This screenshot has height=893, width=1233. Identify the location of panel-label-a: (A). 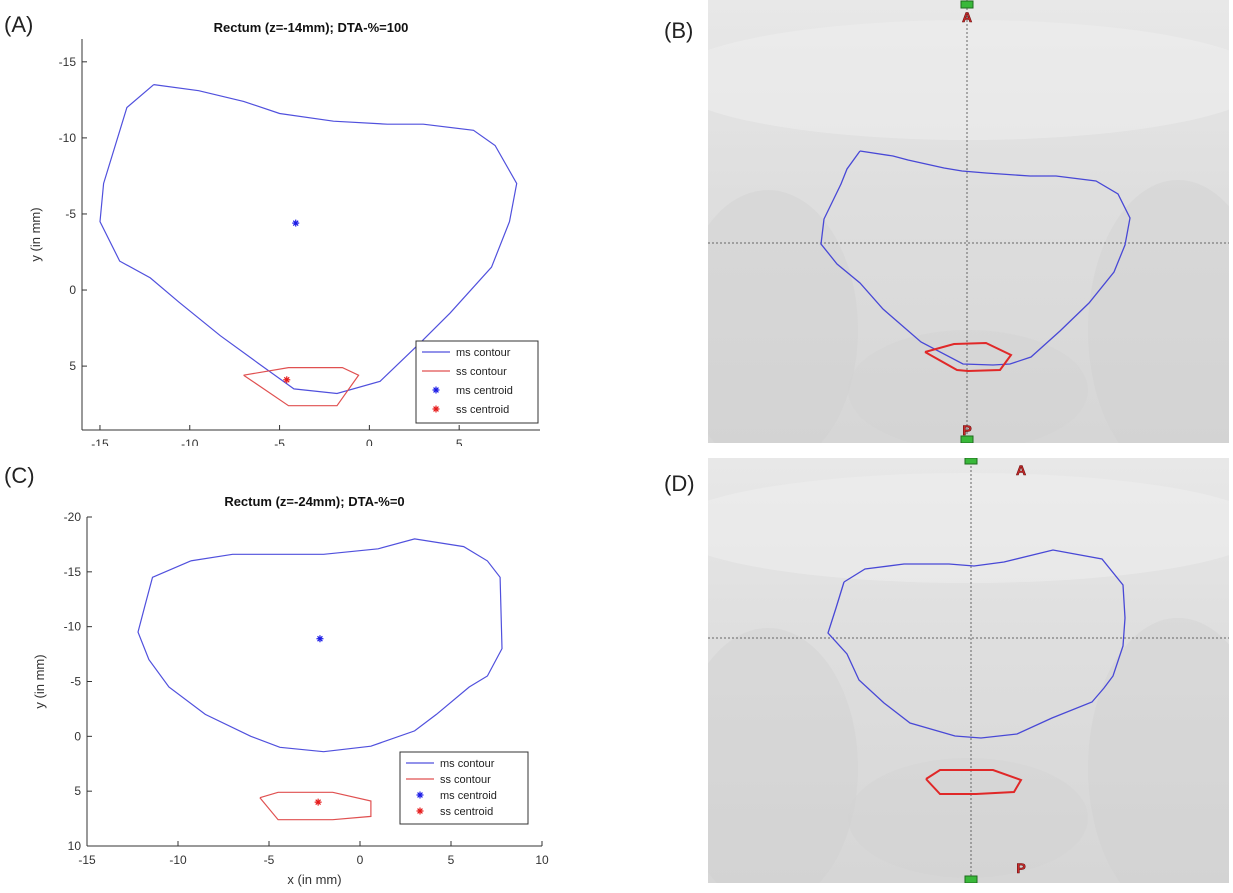
(19, 24).